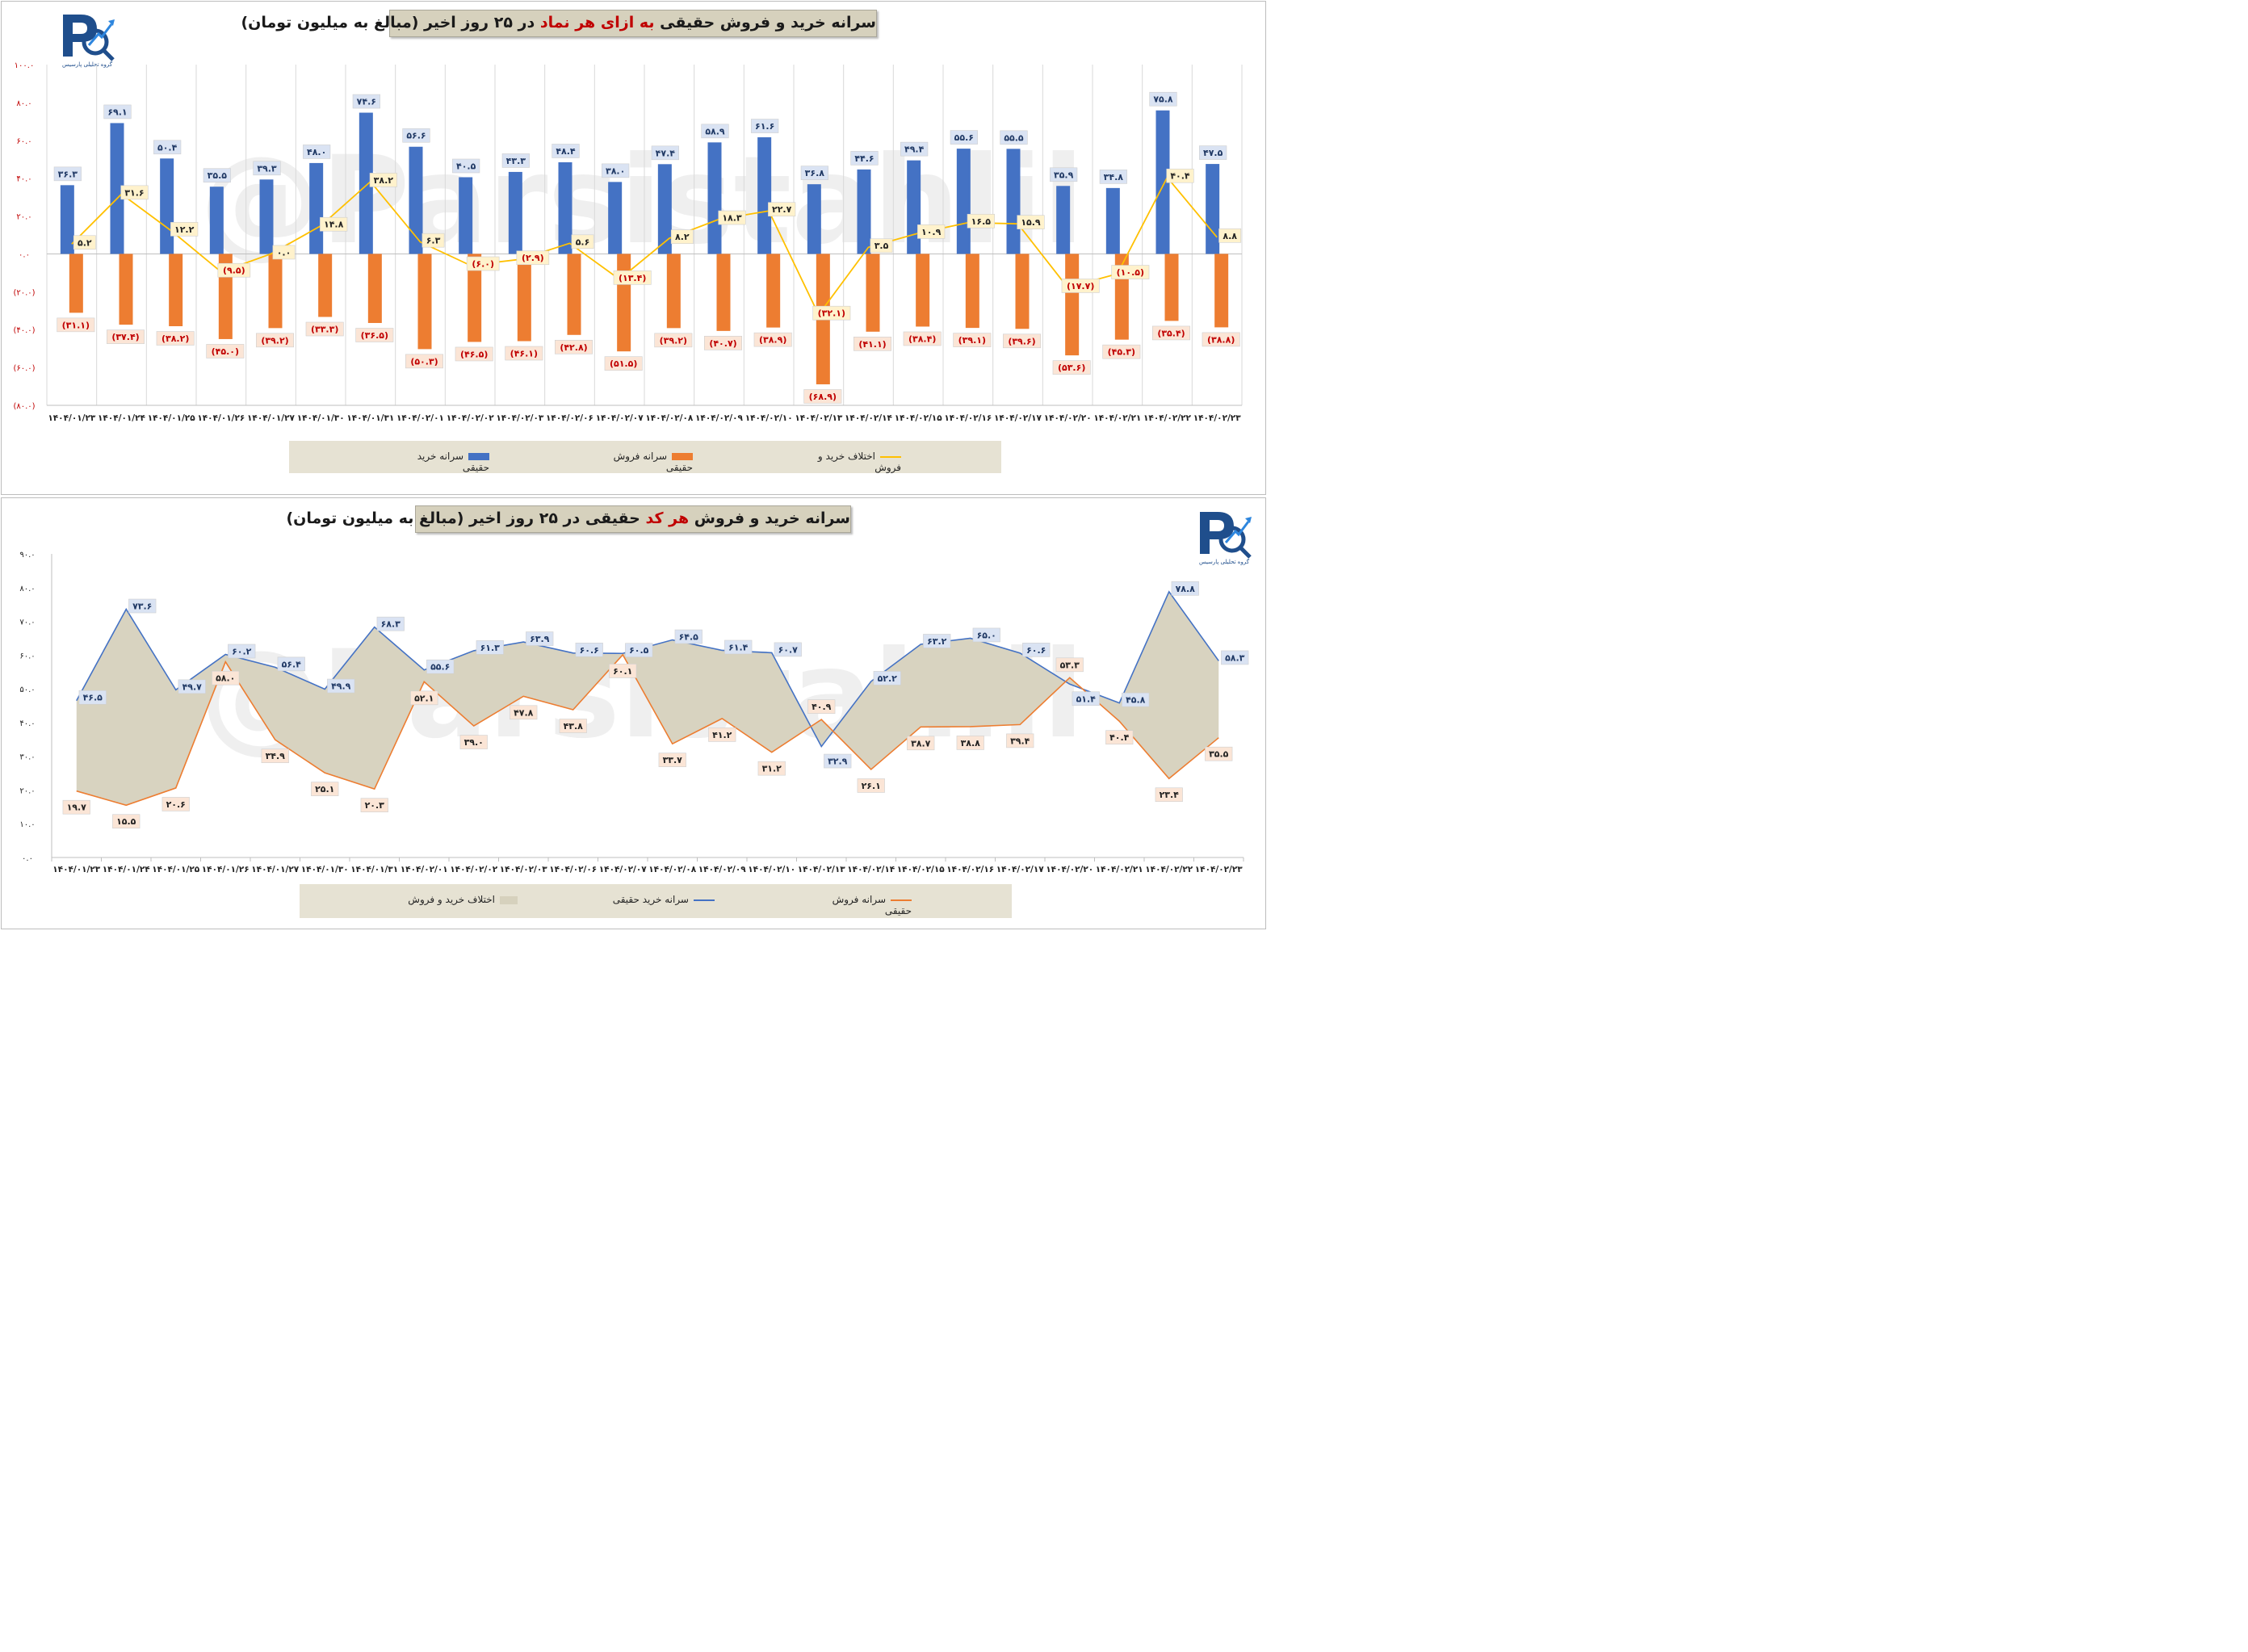 The width and height of the screenshot is (2248, 1652). I want to click on buy-value-label: ۳۴.۸, so click(1114, 177).